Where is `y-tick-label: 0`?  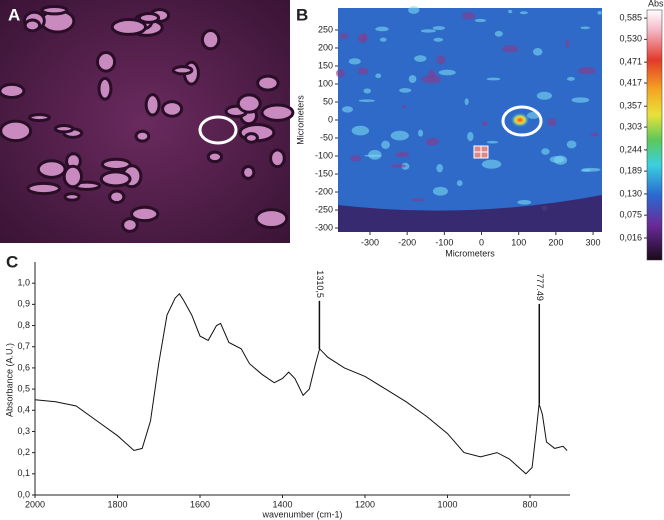 y-tick-label: 0 is located at coordinates (330, 119).